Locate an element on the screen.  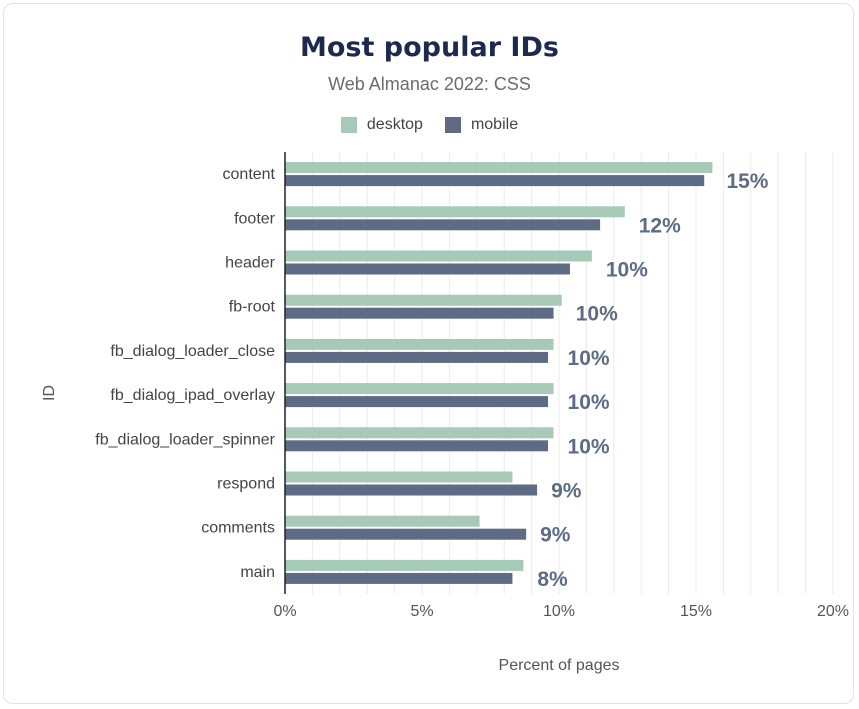
category-label: header is located at coordinates (250, 263).